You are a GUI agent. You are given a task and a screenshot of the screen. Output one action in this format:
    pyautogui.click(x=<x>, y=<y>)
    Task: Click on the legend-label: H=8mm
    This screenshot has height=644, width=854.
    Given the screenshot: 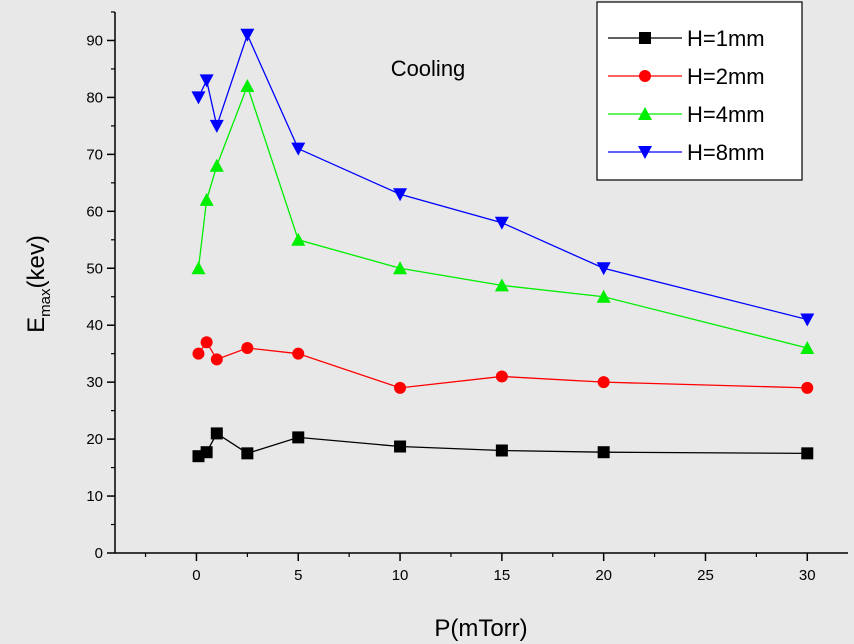 What is the action you would take?
    pyautogui.click(x=726, y=152)
    